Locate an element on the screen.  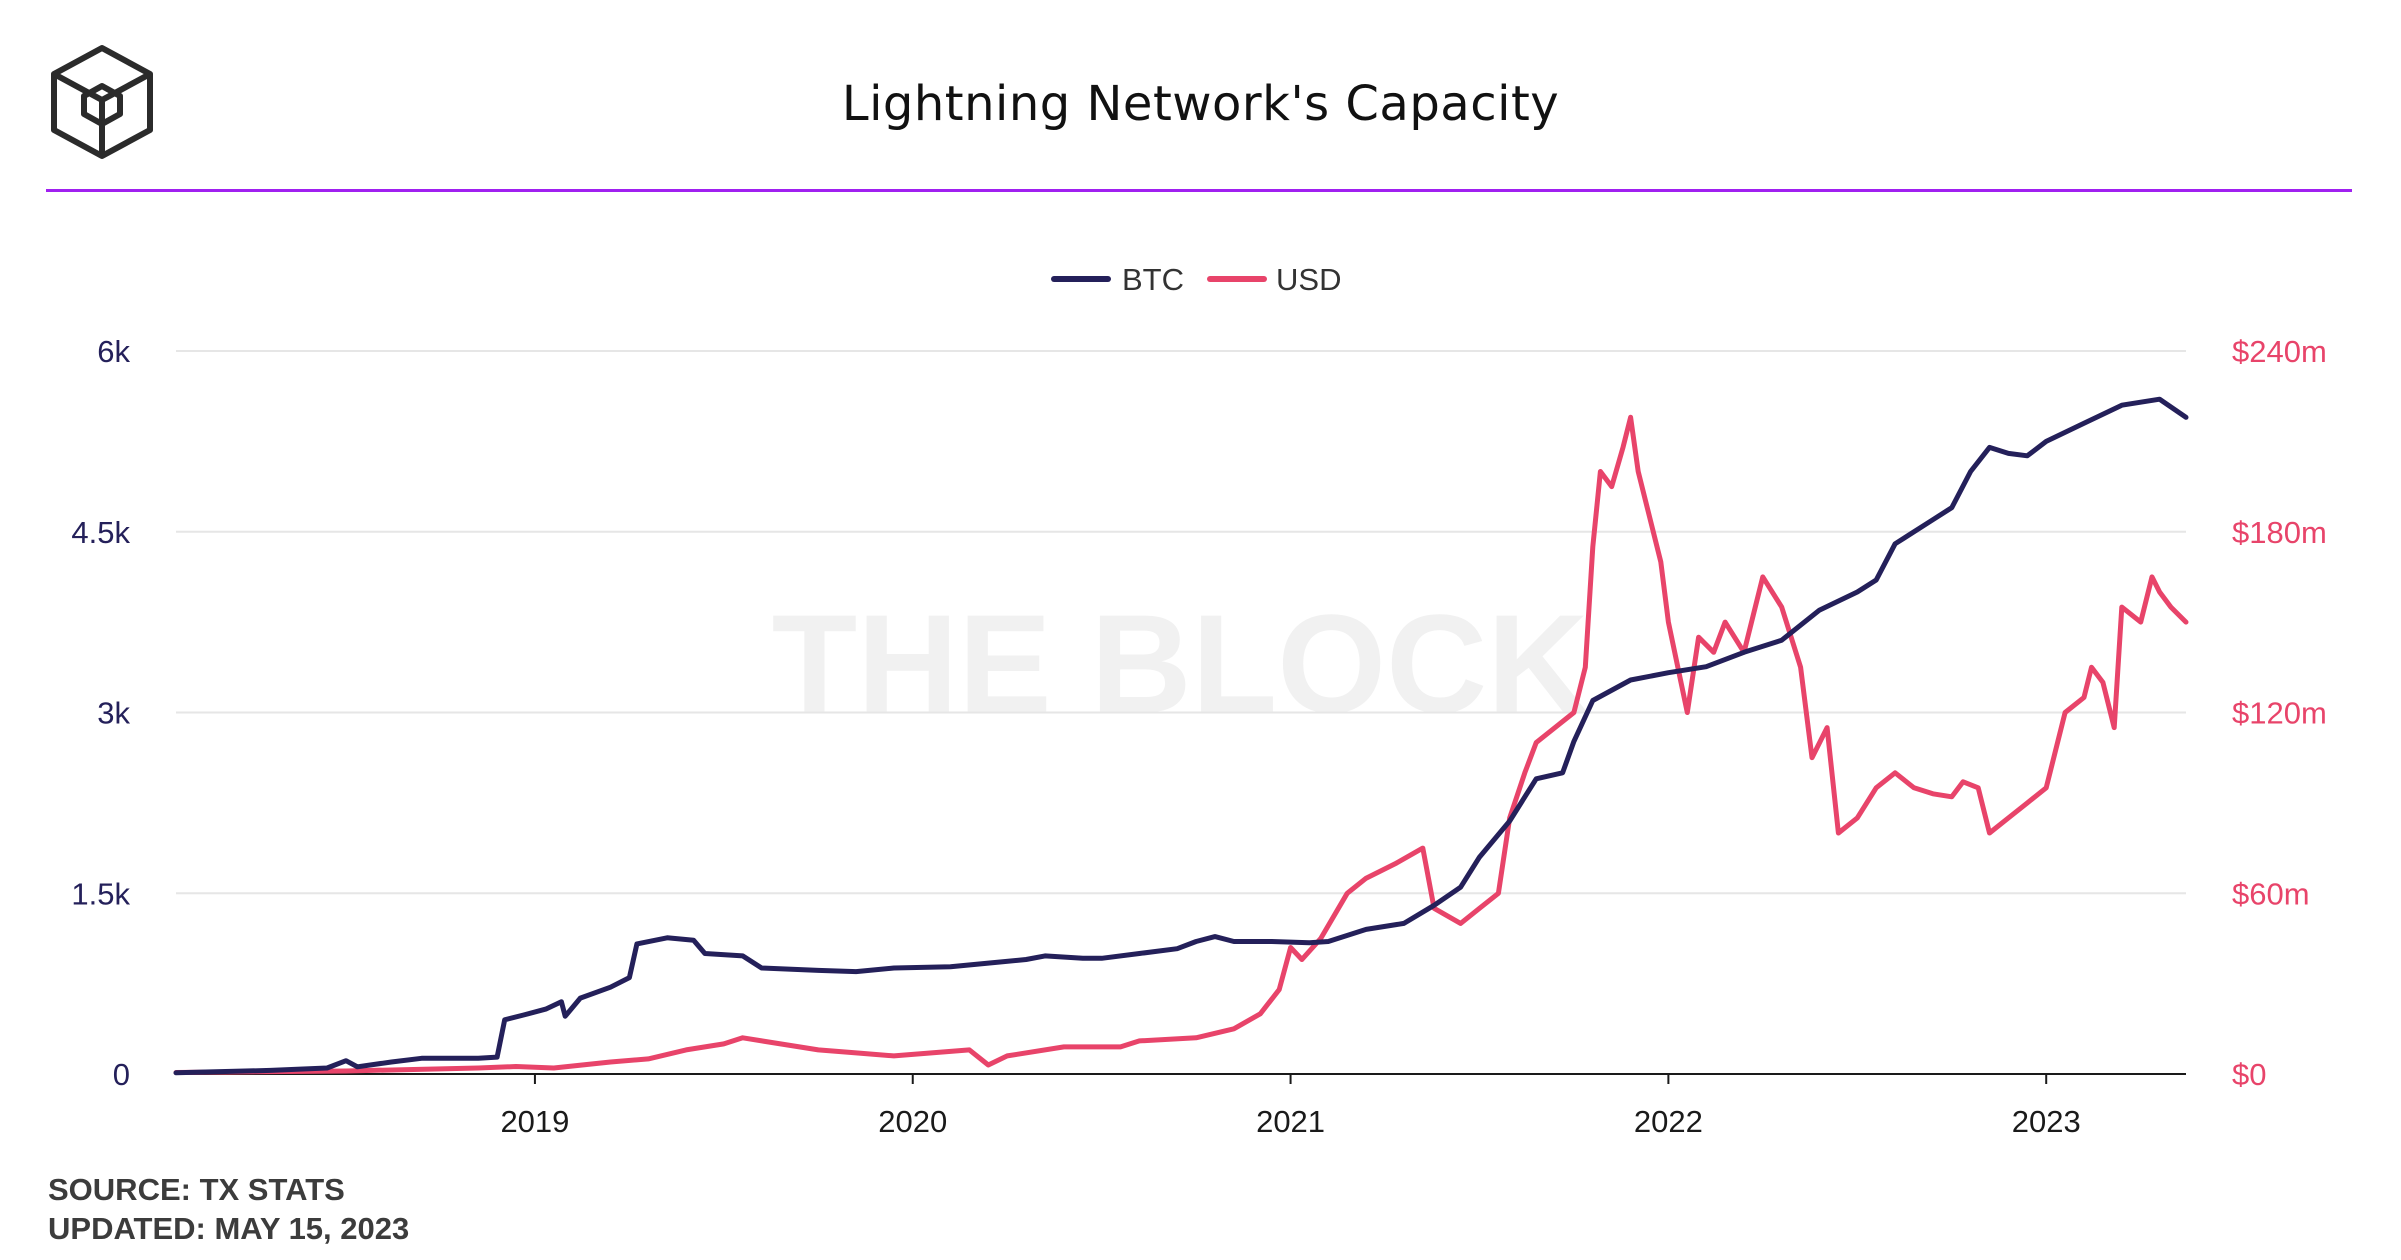
header-divider is located at coordinates (1199, 190).